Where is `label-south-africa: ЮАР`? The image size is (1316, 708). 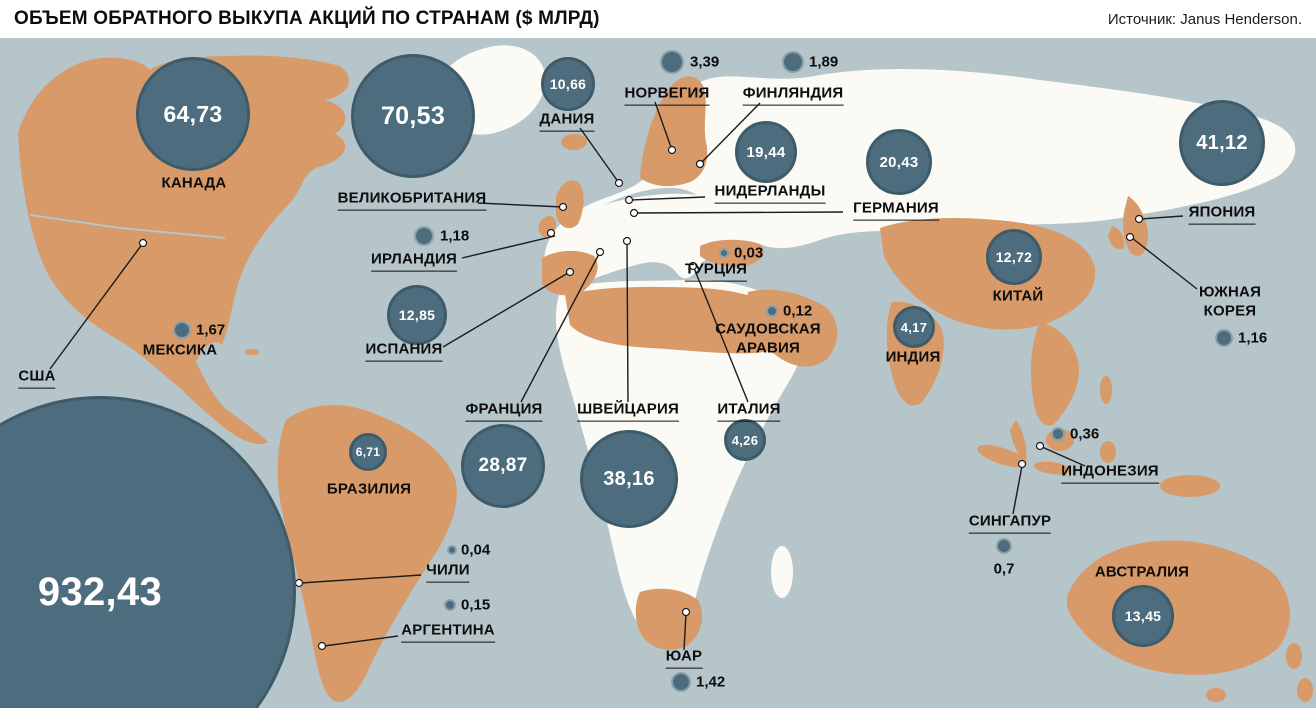 label-south-africa: ЮАР is located at coordinates (684, 658).